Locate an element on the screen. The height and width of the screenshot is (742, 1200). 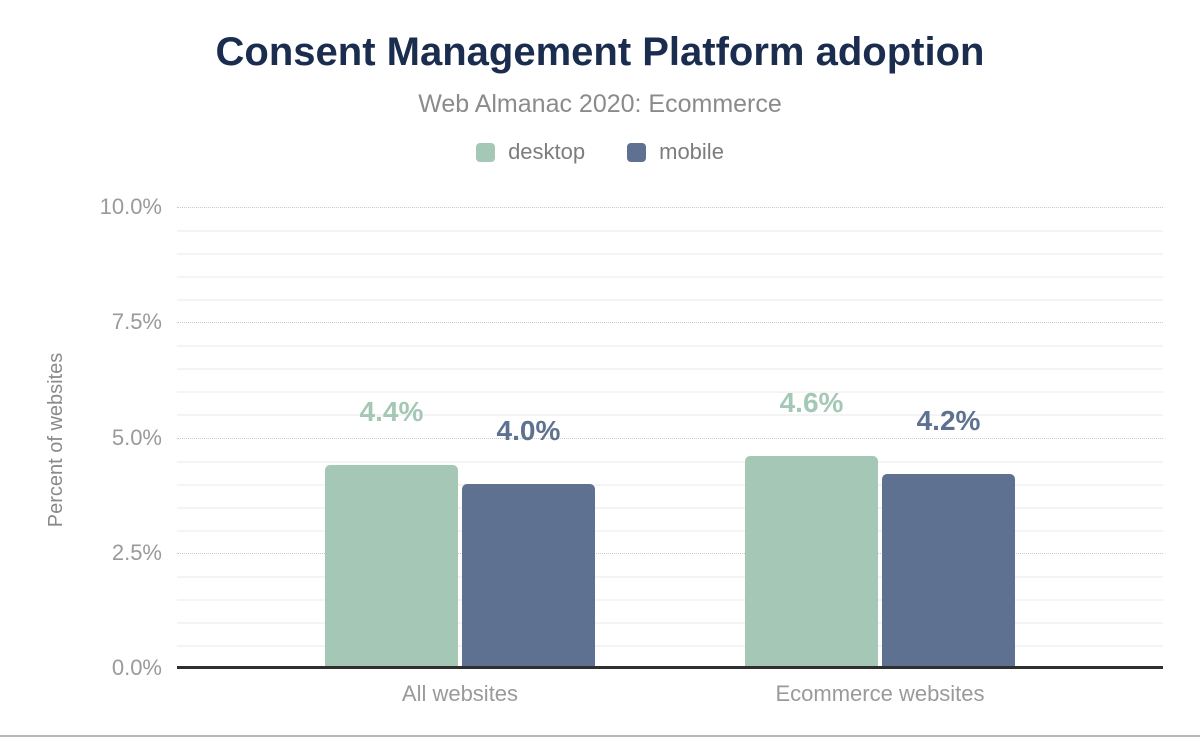
legend-label: mobile is located at coordinates (691, 151).